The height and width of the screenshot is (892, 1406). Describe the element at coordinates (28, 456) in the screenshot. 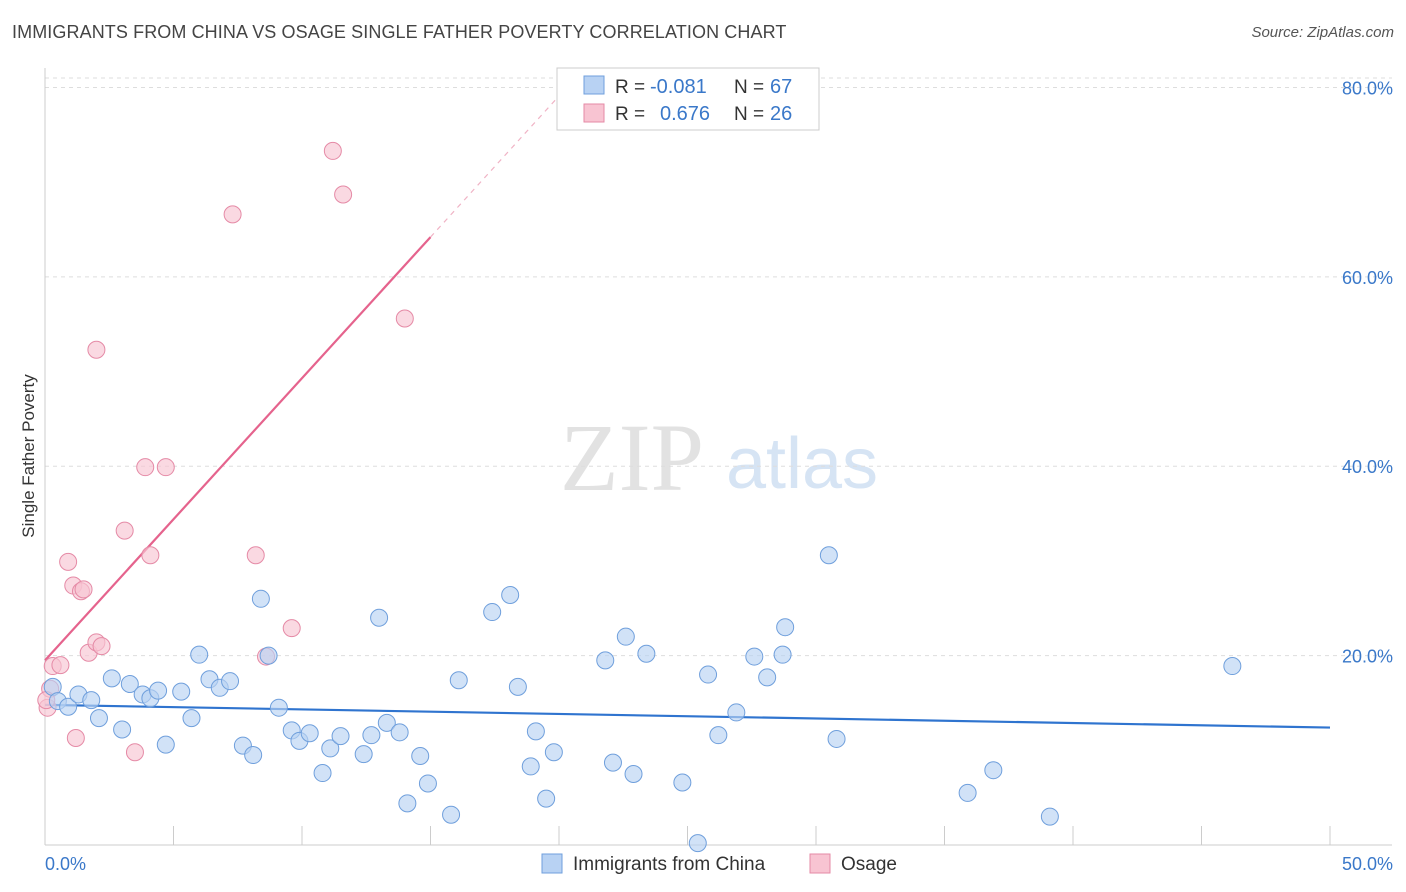

I see `y-axis-label: Single Father Poverty` at that location.